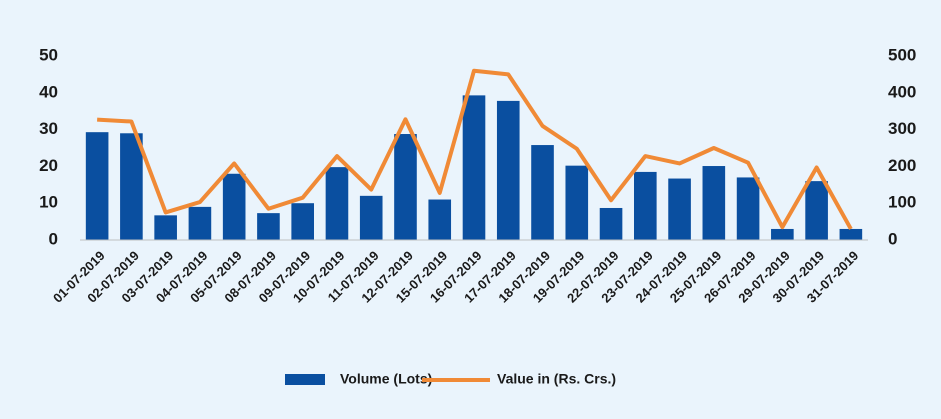 Image resolution: width=941 pixels, height=419 pixels. I want to click on y2-tick-label: 200, so click(902, 165).